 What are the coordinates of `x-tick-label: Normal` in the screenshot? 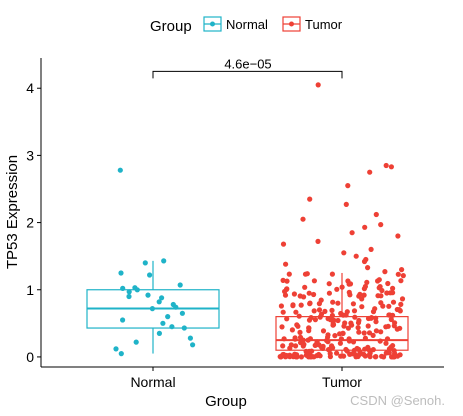 It's located at (152, 382).